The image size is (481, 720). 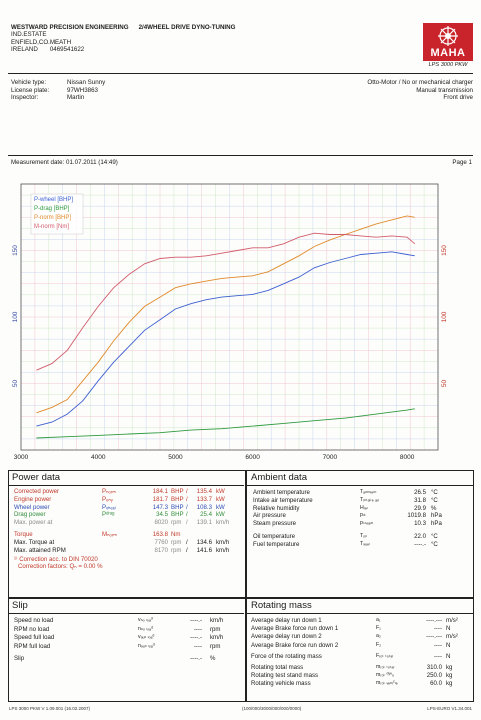 What do you see at coordinates (444, 250) in the screenshot?
I see `y-tick-label-right: 150` at bounding box center [444, 250].